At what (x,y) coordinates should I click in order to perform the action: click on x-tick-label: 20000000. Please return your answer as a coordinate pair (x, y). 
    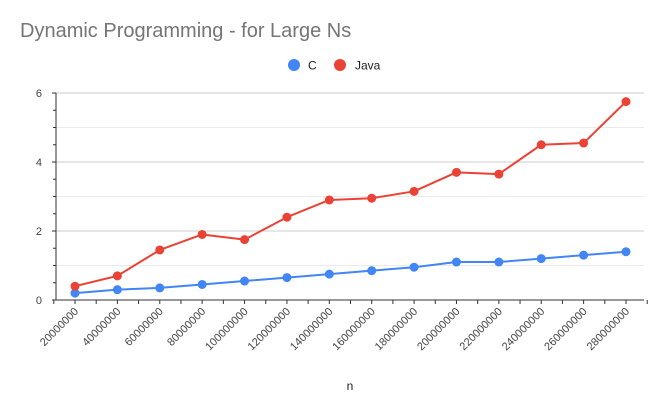
    Looking at the image, I should click on (59, 327).